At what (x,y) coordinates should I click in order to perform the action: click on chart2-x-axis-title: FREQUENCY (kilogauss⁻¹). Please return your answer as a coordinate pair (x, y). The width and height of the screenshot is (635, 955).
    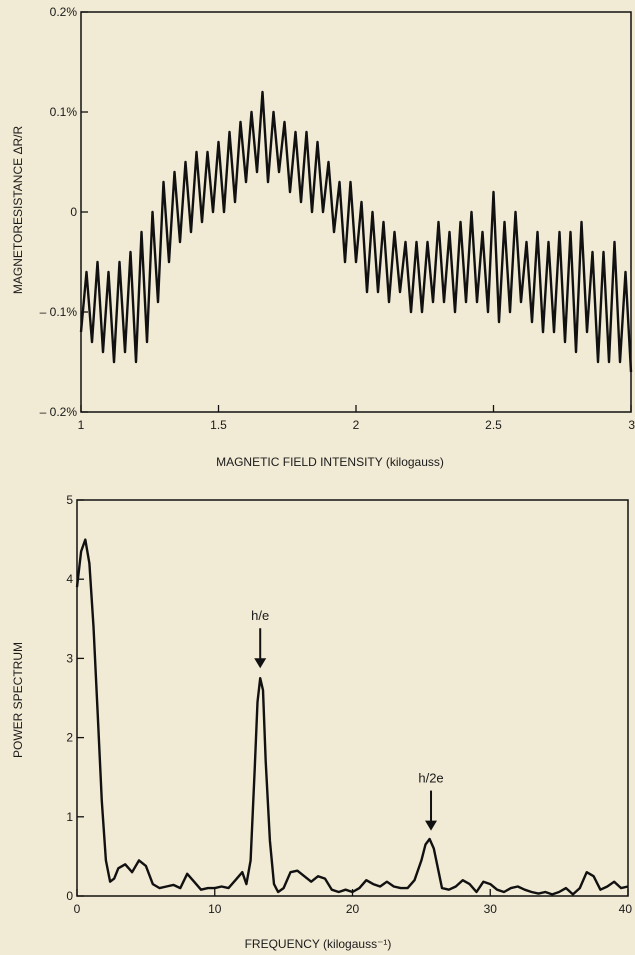
    Looking at the image, I should click on (318, 944).